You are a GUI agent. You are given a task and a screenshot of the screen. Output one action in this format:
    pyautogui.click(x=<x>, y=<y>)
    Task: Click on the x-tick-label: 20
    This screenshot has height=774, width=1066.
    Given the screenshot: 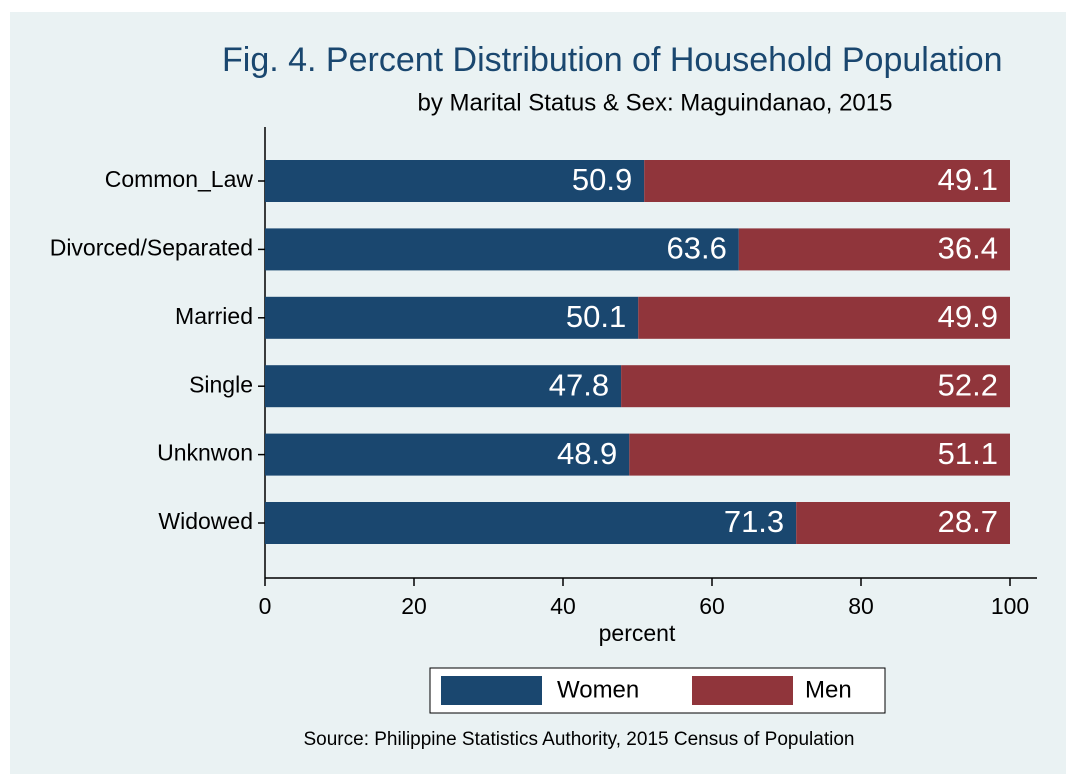 What is the action you would take?
    pyautogui.click(x=414, y=606)
    